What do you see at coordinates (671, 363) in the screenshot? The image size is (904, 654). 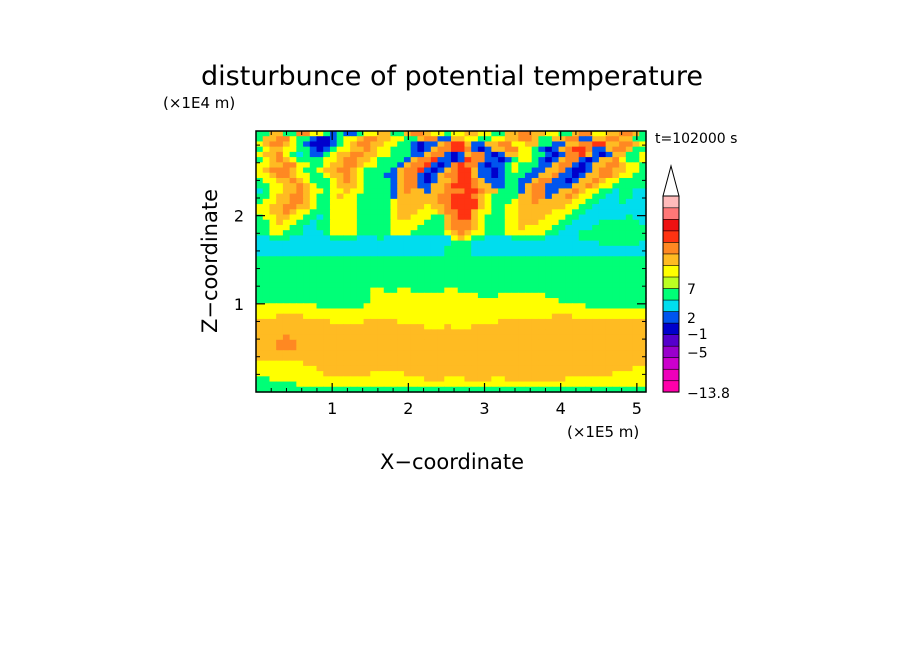 I see `colorbar-swatch` at bounding box center [671, 363].